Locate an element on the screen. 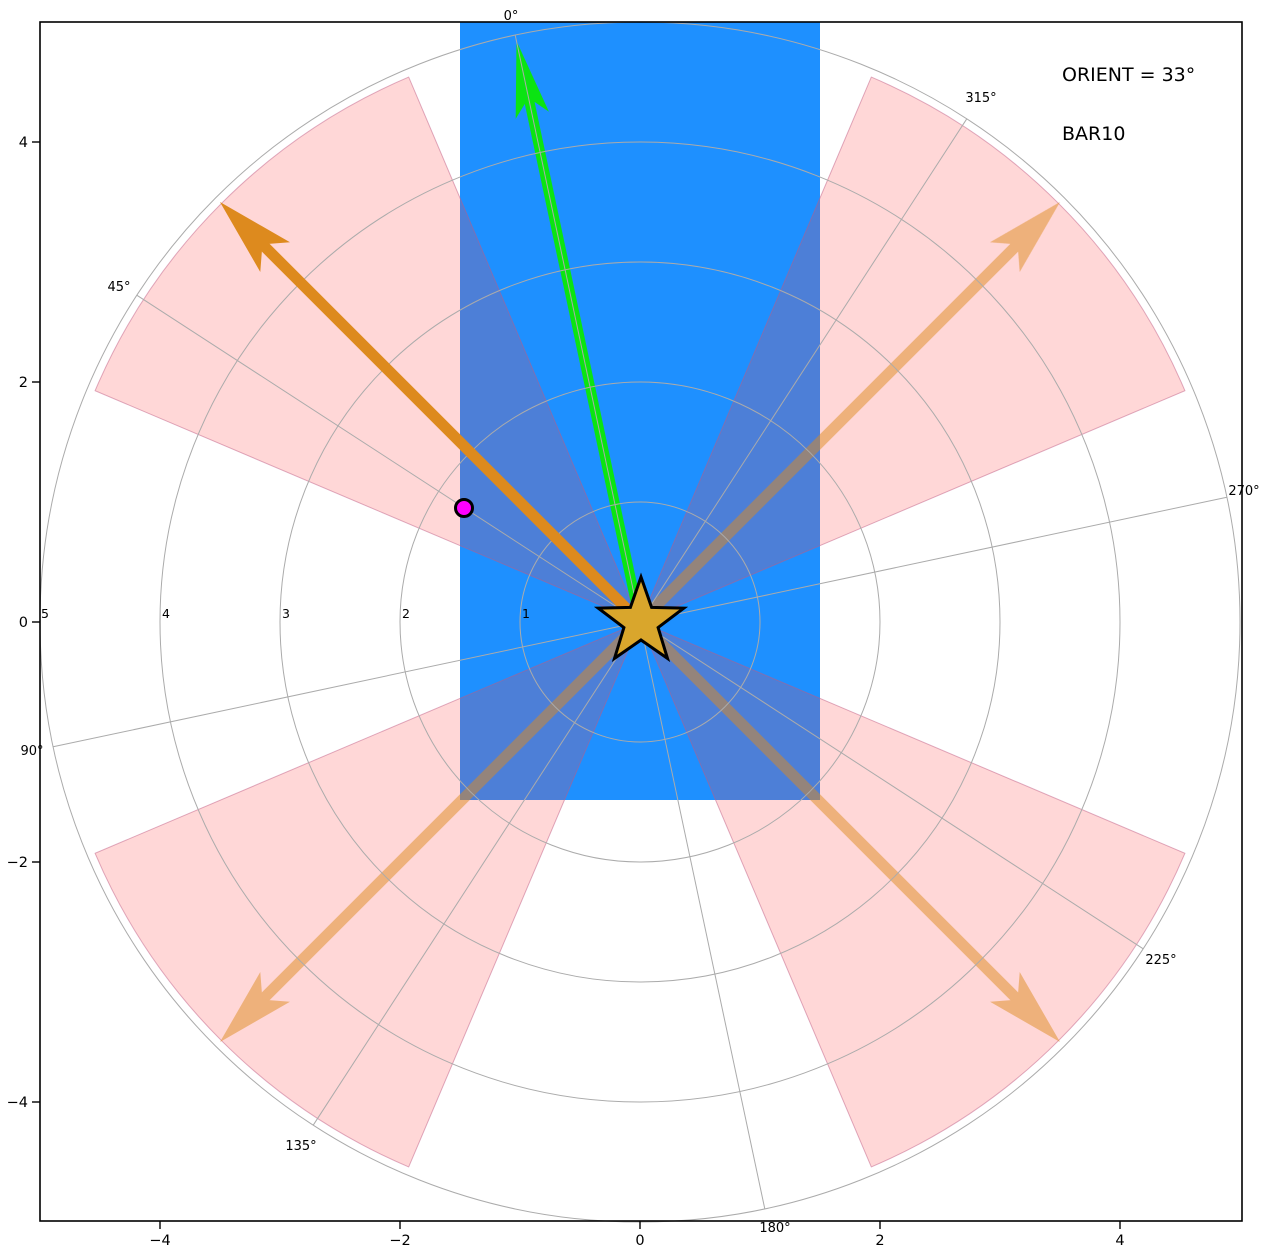 Image resolution: width=1272 pixels, height=1260 pixels. faint-arrow-northeast is located at coordinates (848, 413).